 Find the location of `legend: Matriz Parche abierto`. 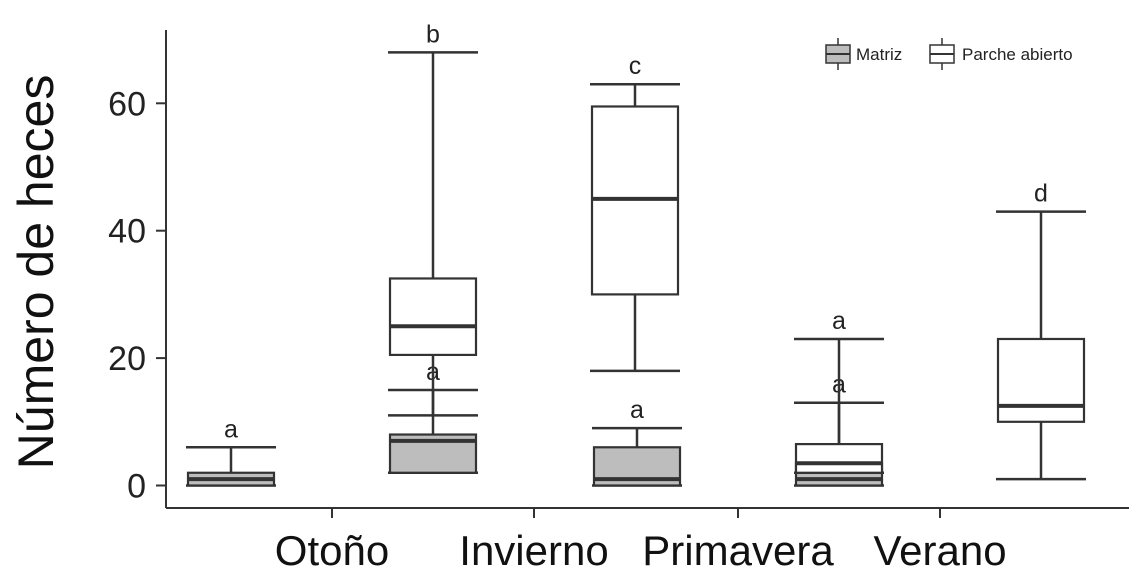

legend: Matriz Parche abierto is located at coordinates (949, 54).